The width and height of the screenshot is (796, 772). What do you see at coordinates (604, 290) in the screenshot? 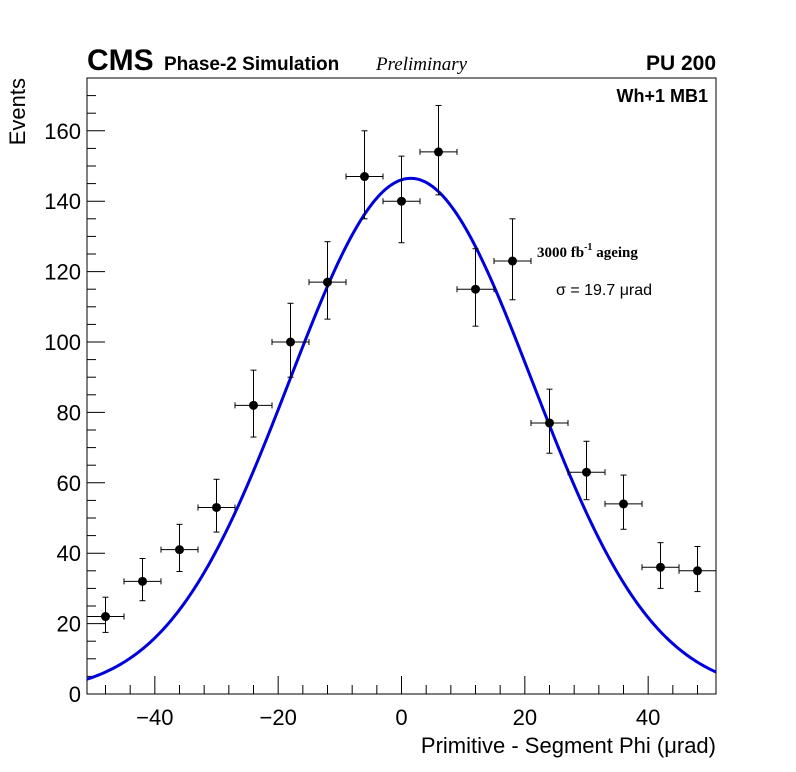
I see `sigma-annotation: σ = 19.7 μrad` at bounding box center [604, 290].